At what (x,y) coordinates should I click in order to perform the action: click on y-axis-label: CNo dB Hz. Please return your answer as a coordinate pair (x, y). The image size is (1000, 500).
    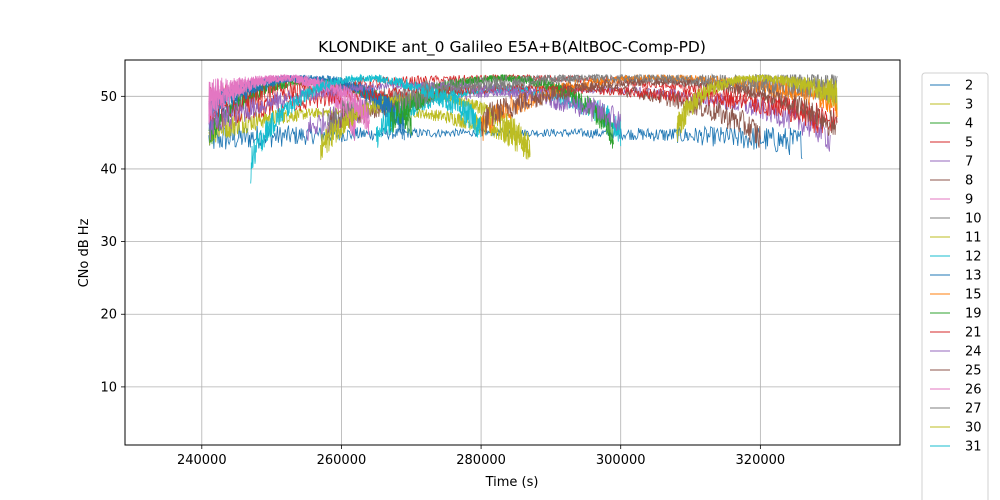
    Looking at the image, I should click on (84, 252).